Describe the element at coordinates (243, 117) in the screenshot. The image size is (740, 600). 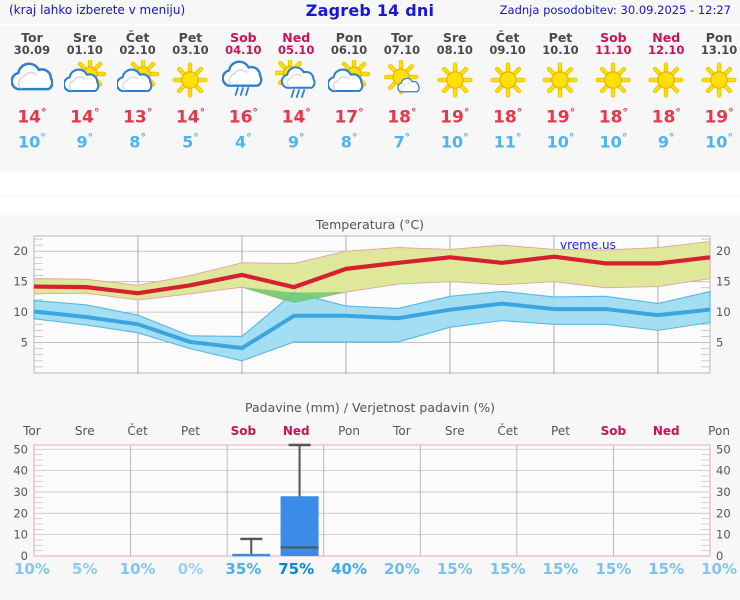
I see `temperature-max: 16°` at that location.